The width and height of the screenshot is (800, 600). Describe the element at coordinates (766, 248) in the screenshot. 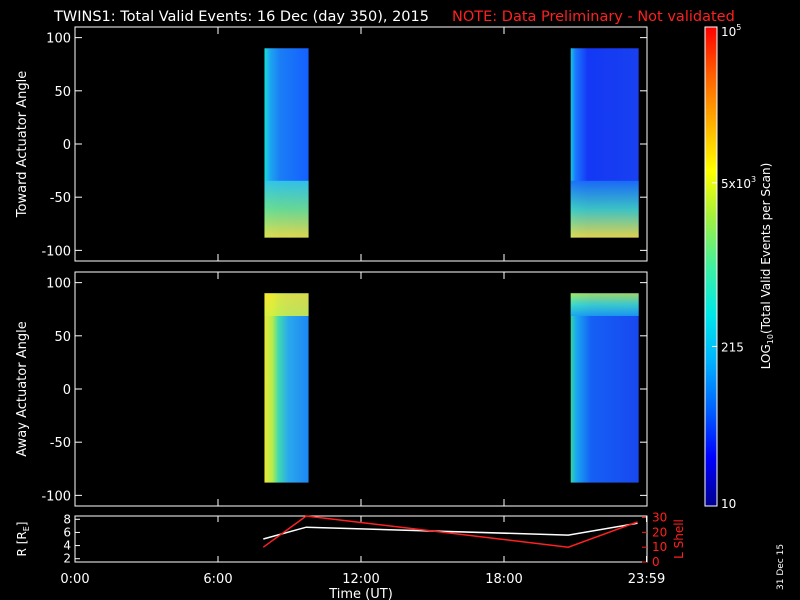

I see `colorbar-label-rest: (Total Valid Events per Scan)` at that location.